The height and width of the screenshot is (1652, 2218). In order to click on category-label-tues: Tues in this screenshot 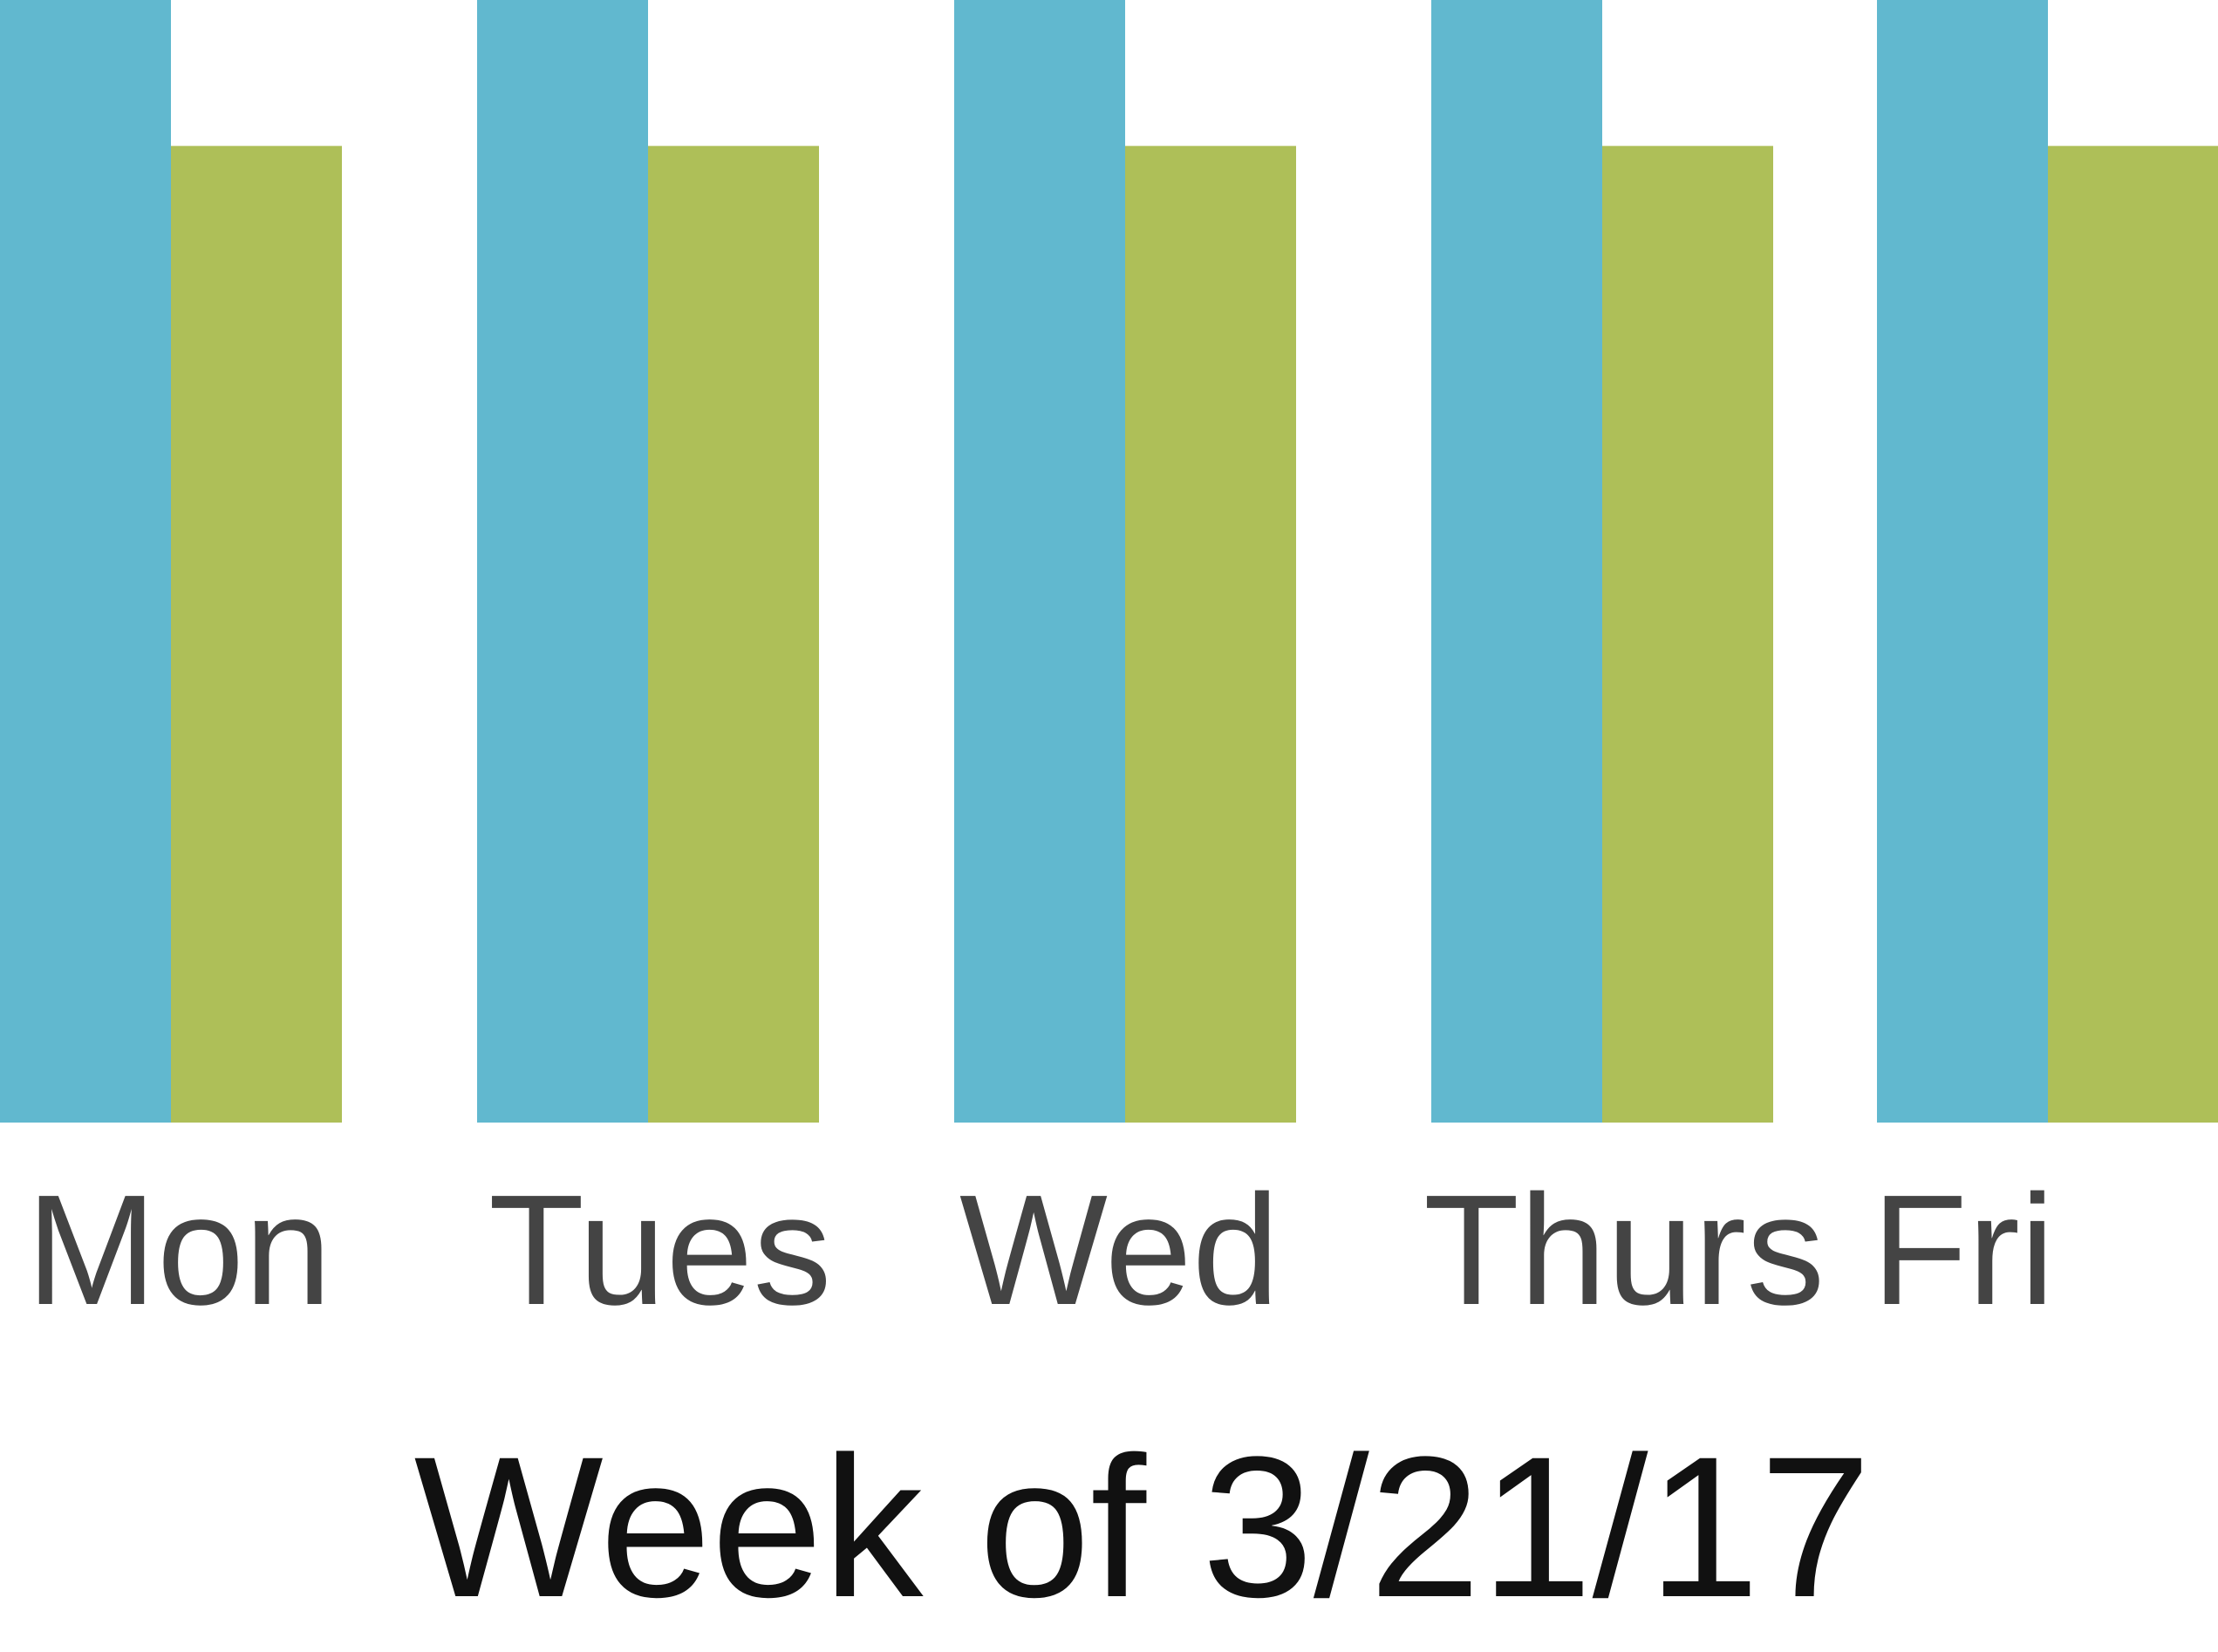, I will do `click(660, 1250)`.